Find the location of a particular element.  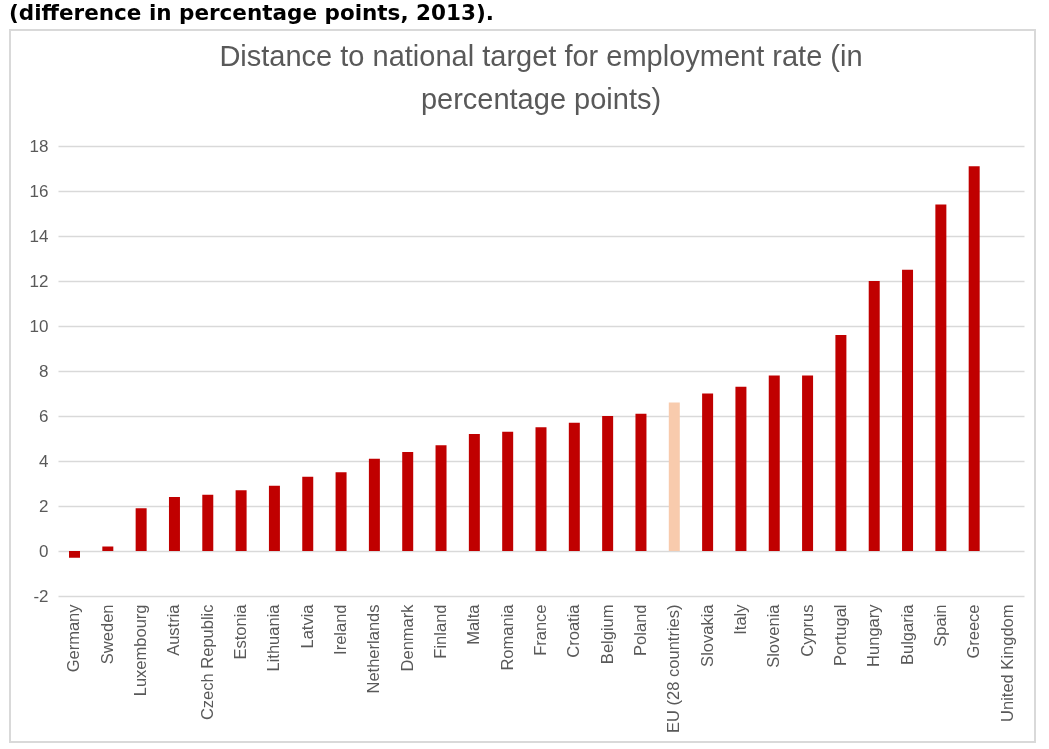

y-tick-label: 16 is located at coordinates (39, 191).